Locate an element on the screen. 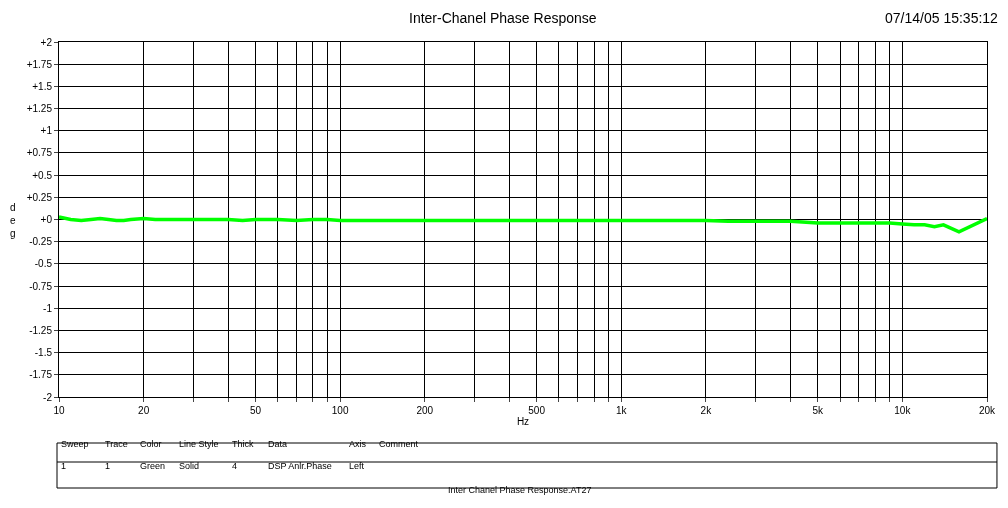 The image size is (1008, 508). y-tick-label: +2 is located at coordinates (46, 42).